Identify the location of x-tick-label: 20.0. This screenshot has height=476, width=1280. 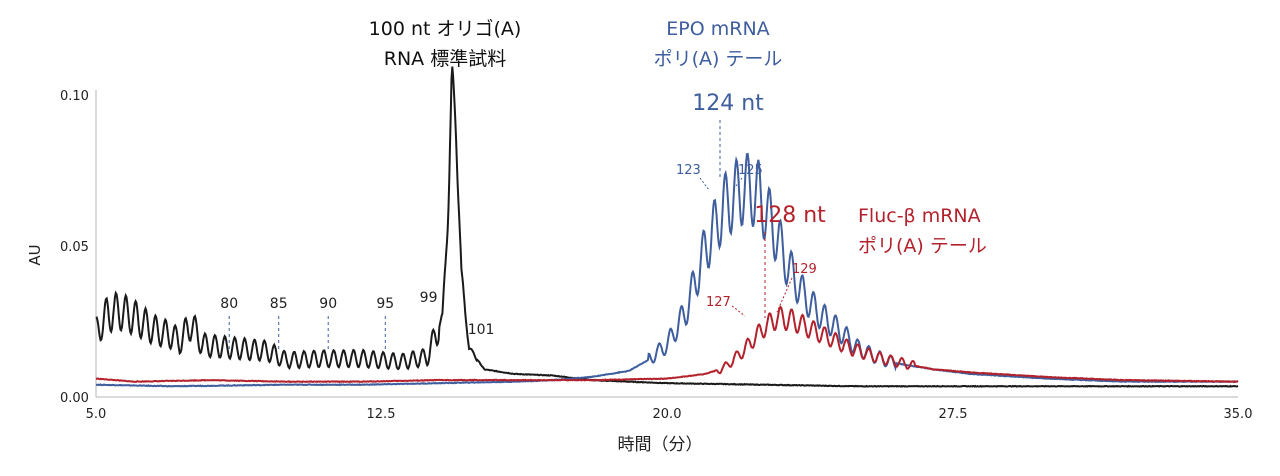
(667, 414).